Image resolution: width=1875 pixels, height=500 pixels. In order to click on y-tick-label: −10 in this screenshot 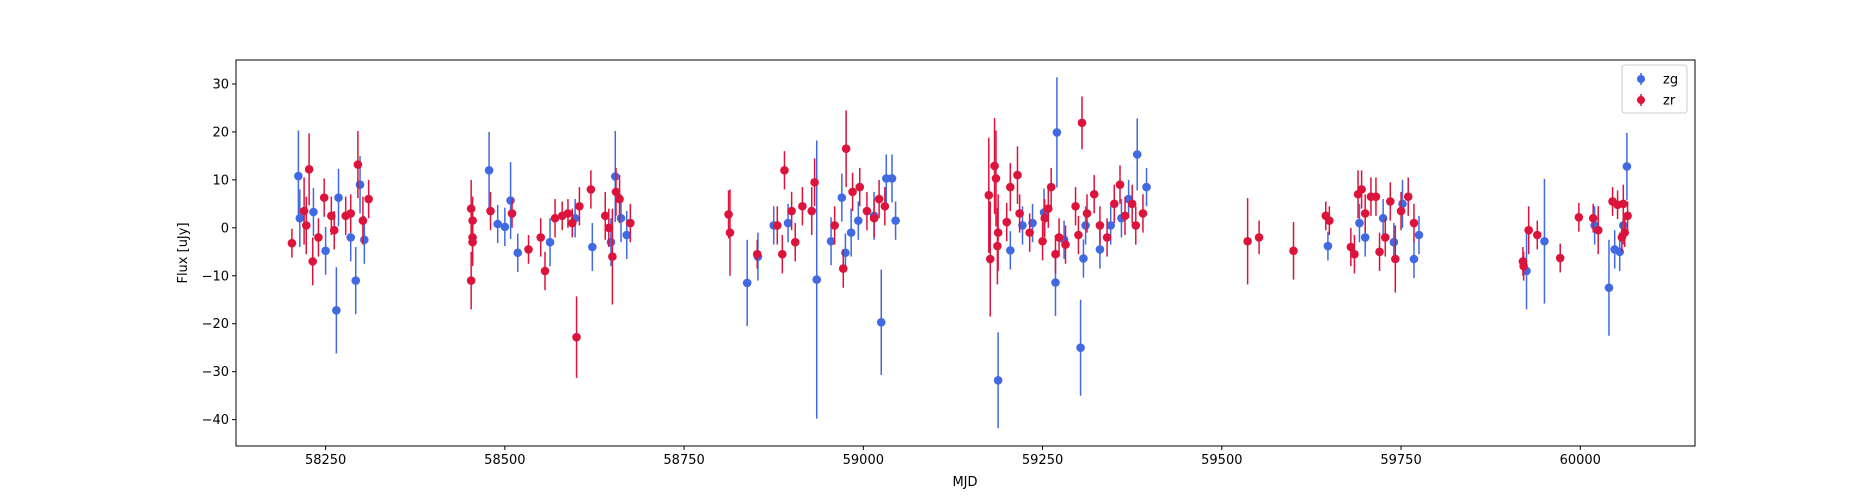, I will do `click(215, 276)`.